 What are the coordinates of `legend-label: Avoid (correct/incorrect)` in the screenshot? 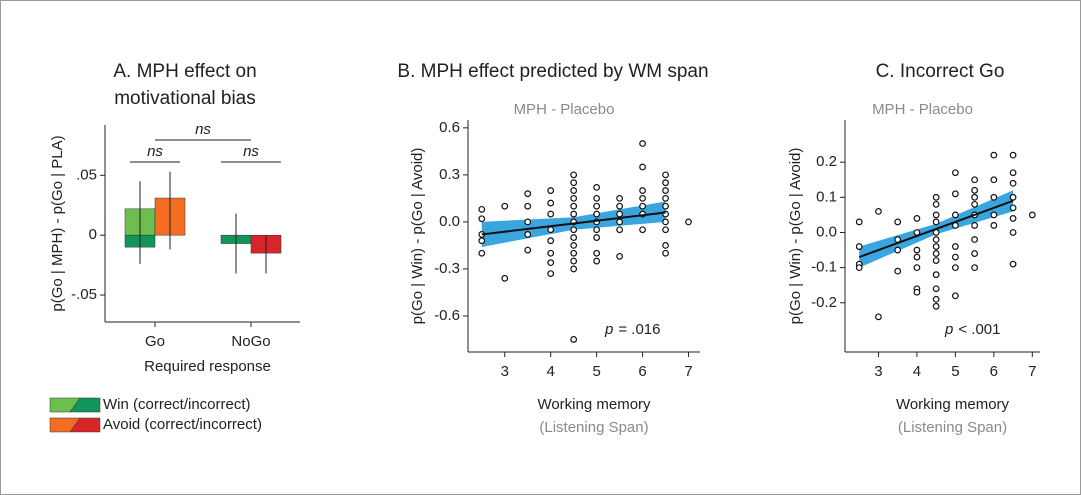 It's located at (182, 424).